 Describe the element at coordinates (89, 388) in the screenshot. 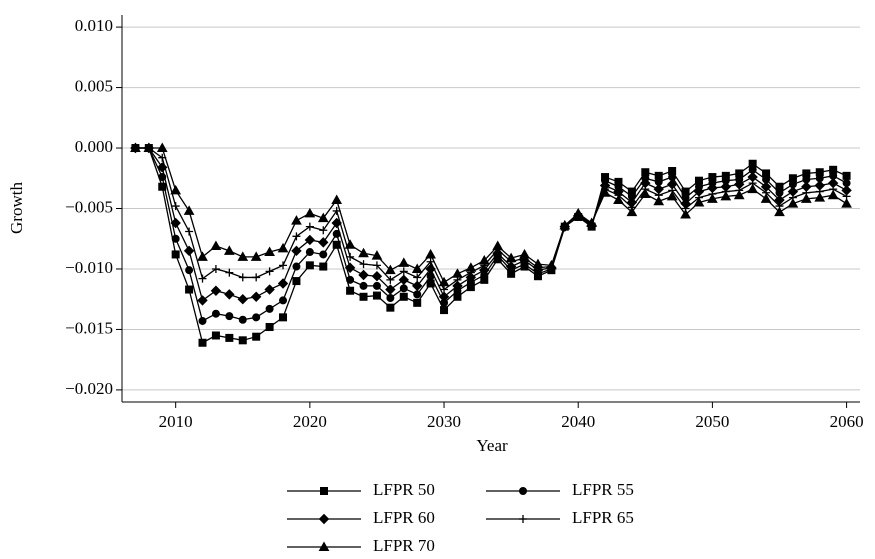

I see `y-tick-label: −0.020` at that location.